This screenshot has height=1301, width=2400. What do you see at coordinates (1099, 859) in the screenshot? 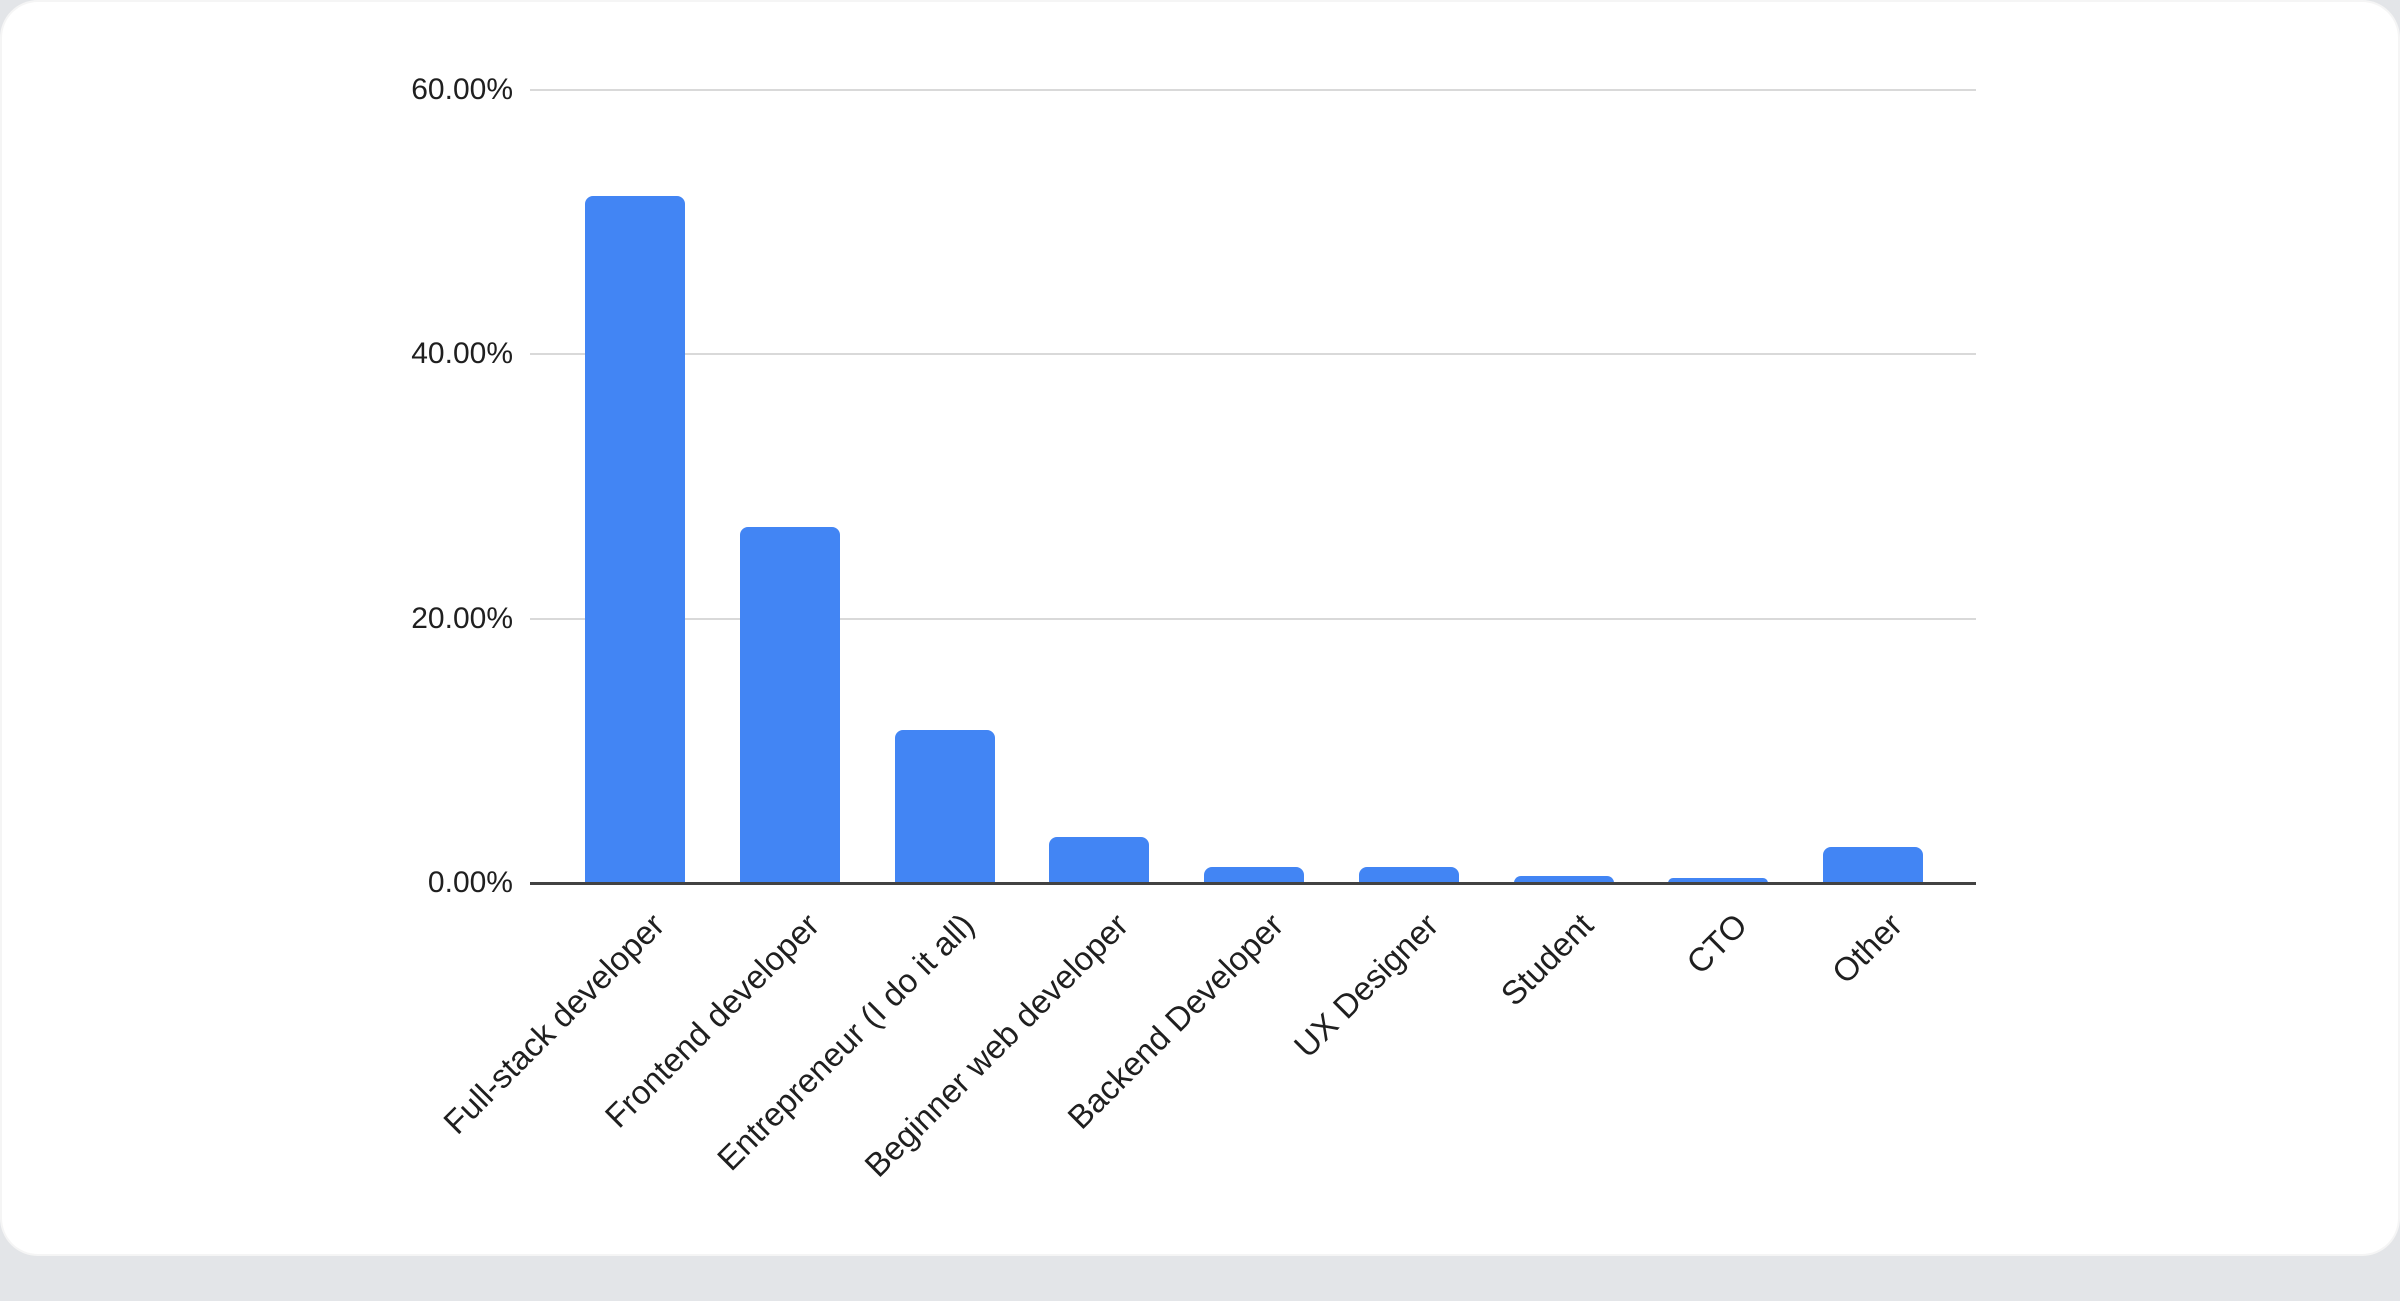
I see `bar-beginner-web-developer` at bounding box center [1099, 859].